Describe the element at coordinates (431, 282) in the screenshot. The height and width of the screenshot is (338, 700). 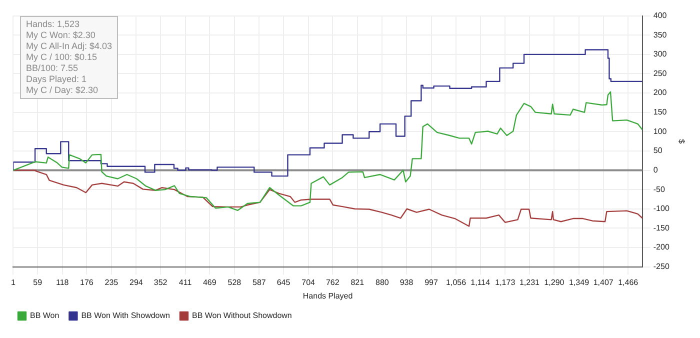
I see `x-tick-label: 997` at that location.